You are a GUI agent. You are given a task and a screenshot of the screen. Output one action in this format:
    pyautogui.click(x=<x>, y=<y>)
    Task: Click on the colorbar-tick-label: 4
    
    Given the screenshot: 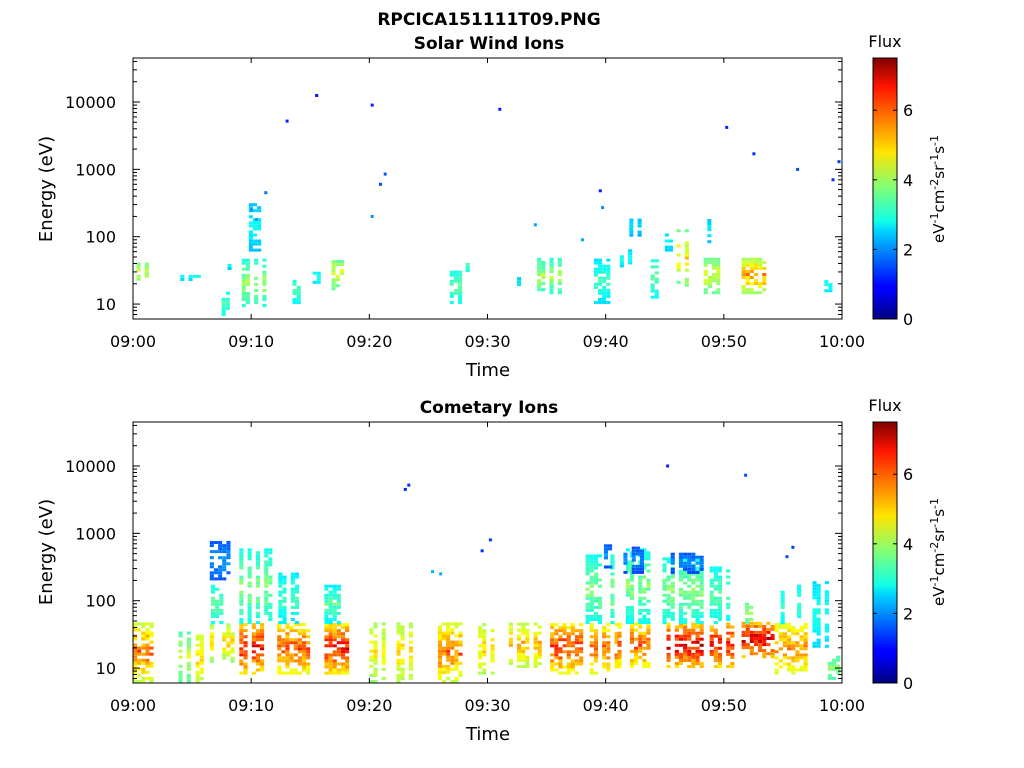 What is the action you would take?
    pyautogui.click(x=908, y=544)
    